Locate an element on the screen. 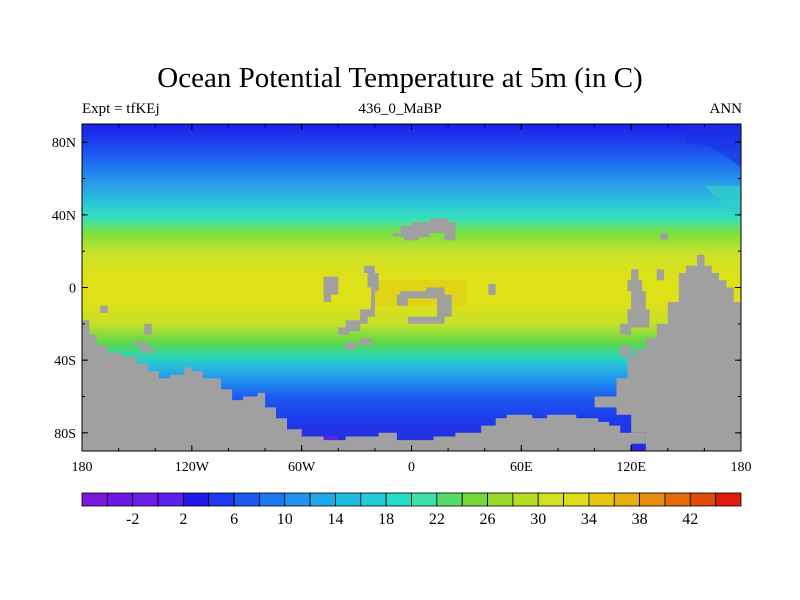 The image size is (800, 600). y-tick-label: 40N is located at coordinates (64, 216).